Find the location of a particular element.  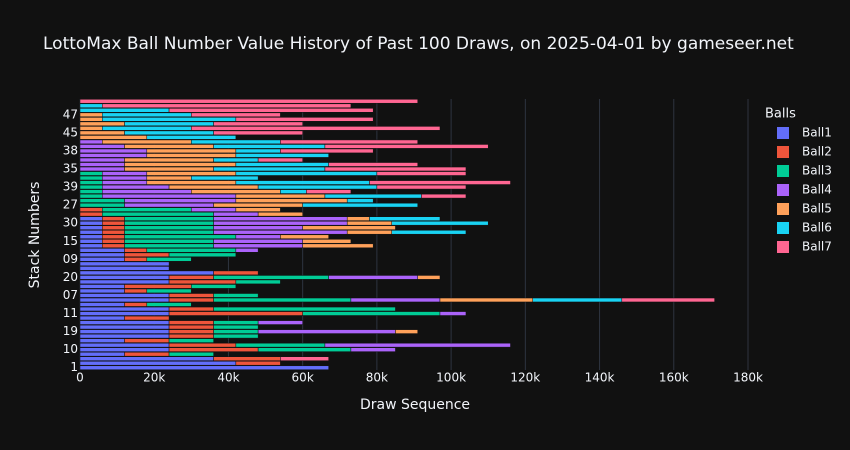

legend-label: Ball3 is located at coordinates (817, 171).